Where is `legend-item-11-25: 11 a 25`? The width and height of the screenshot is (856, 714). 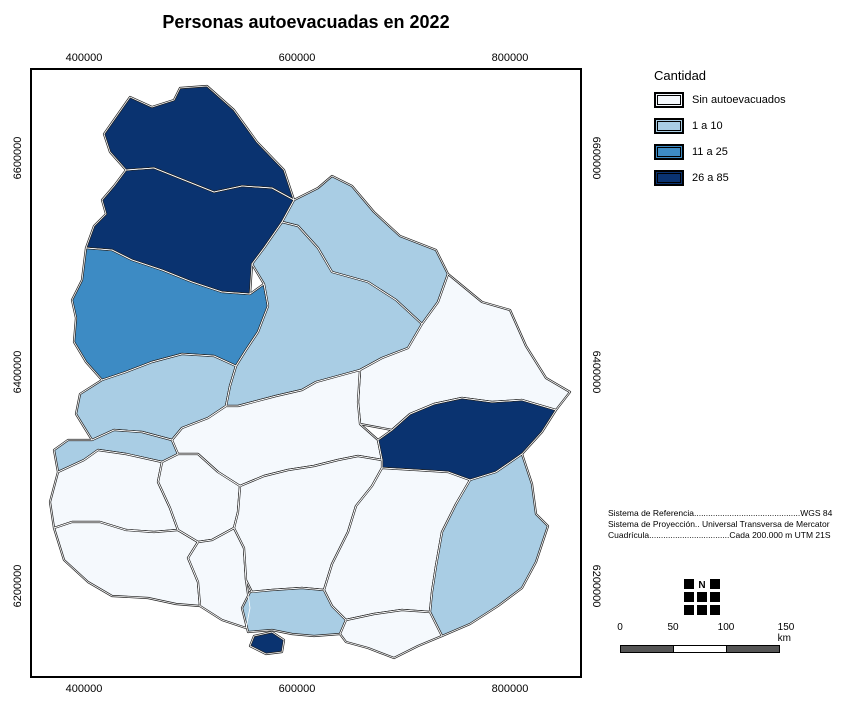 legend-item-11-25: 11 a 25 is located at coordinates (720, 152).